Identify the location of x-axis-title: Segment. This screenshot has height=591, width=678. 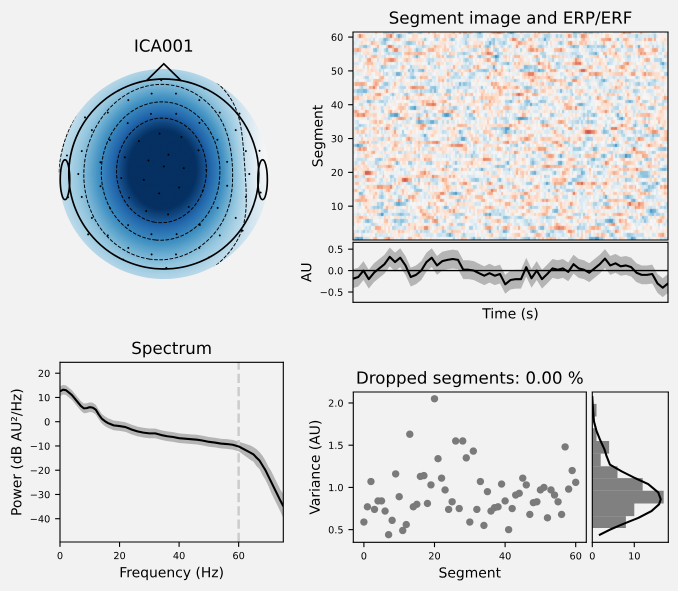
(470, 573).